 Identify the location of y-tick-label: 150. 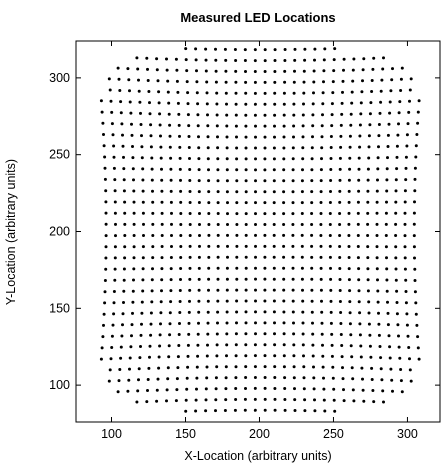
(59, 308).